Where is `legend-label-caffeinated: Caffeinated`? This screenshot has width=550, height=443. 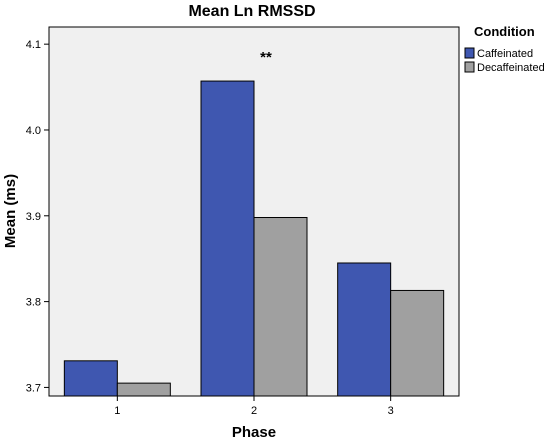 legend-label-caffeinated: Caffeinated is located at coordinates (505, 54).